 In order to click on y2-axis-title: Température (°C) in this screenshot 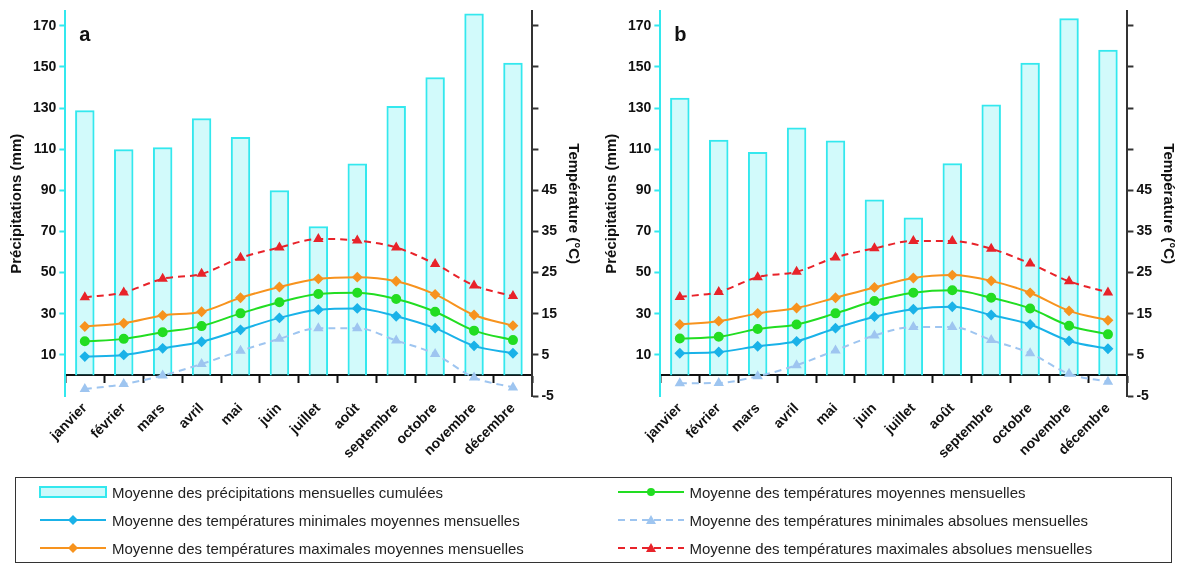, I will do `click(574, 204)`.